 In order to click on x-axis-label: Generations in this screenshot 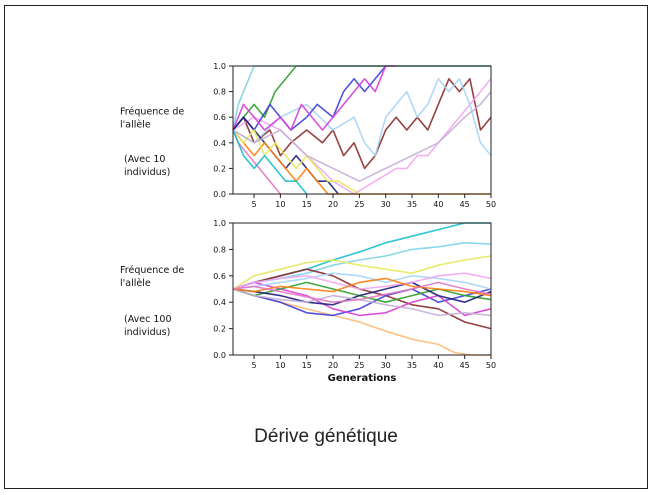, I will do `click(362, 378)`.